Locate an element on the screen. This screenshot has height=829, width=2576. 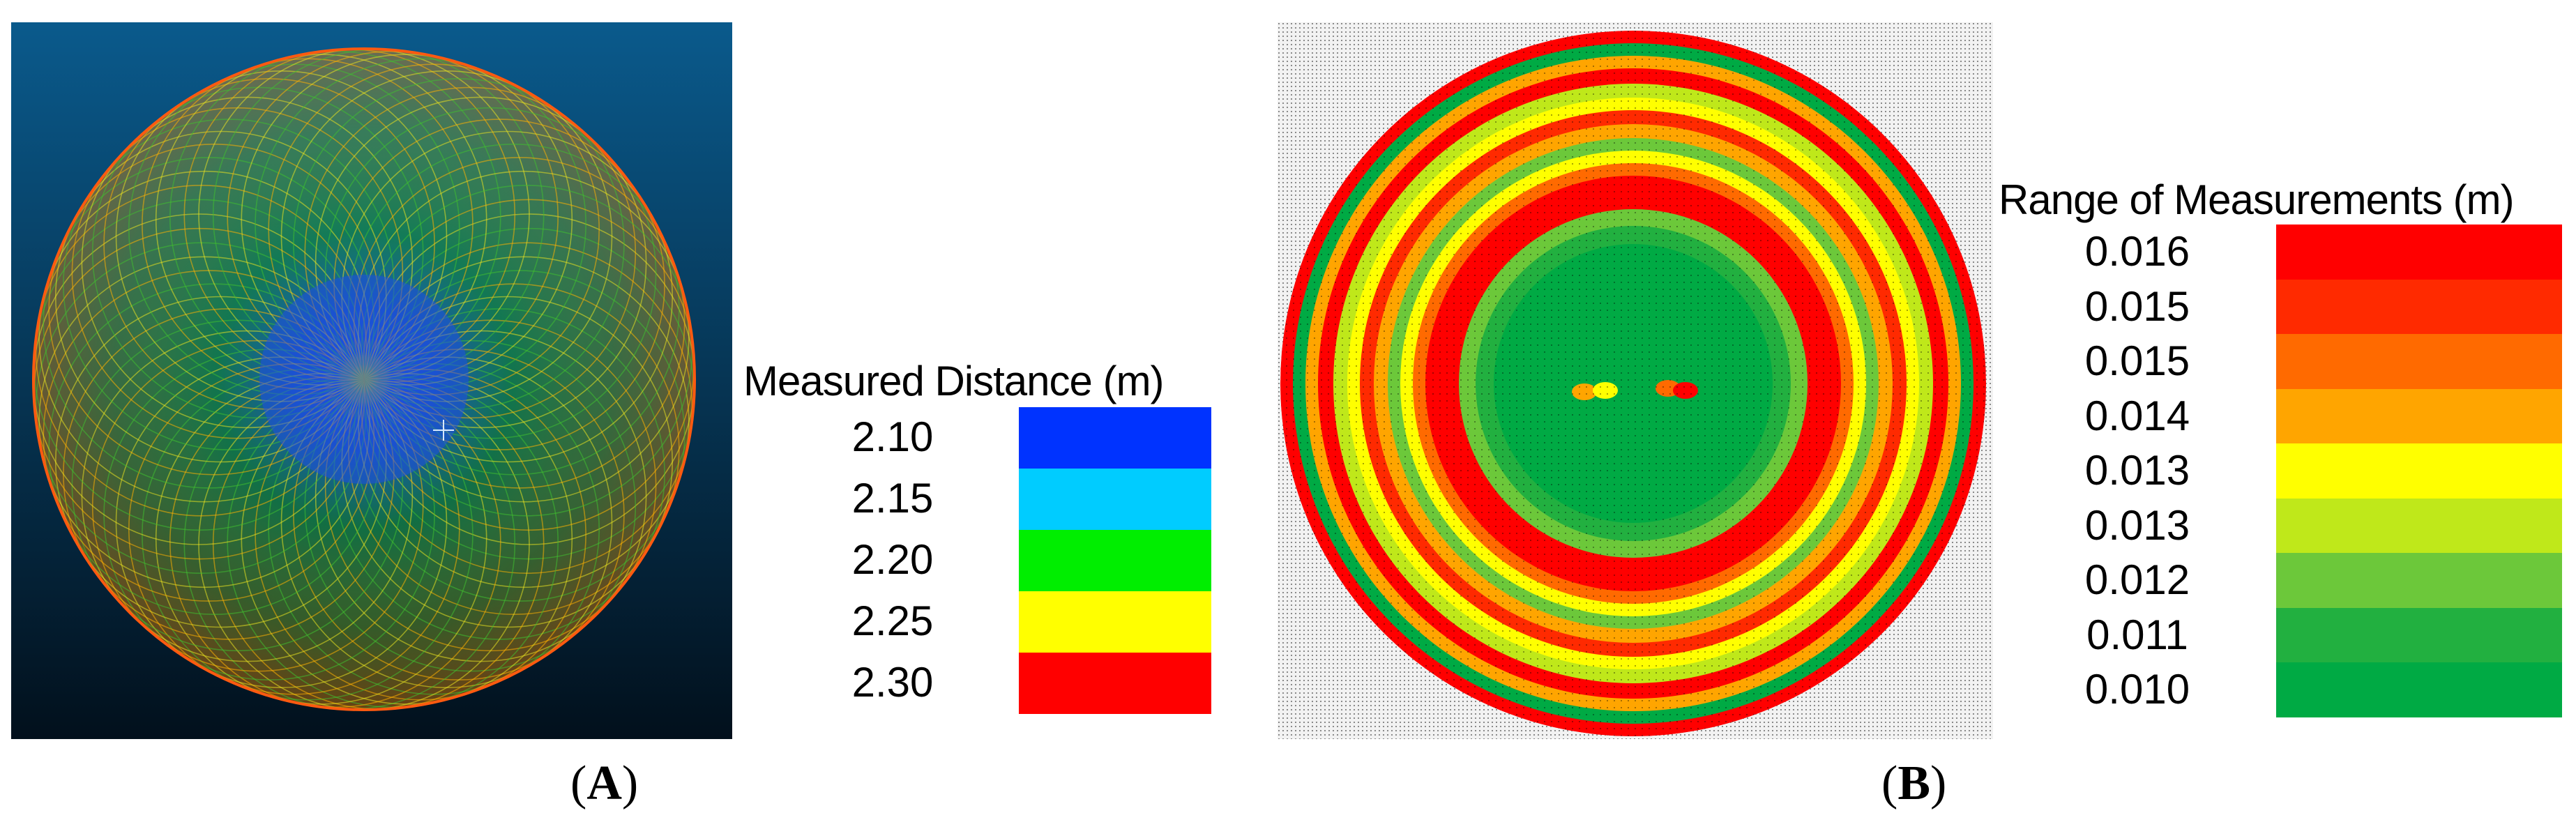
panel-a-legend-label: 2.15 is located at coordinates (892, 498).